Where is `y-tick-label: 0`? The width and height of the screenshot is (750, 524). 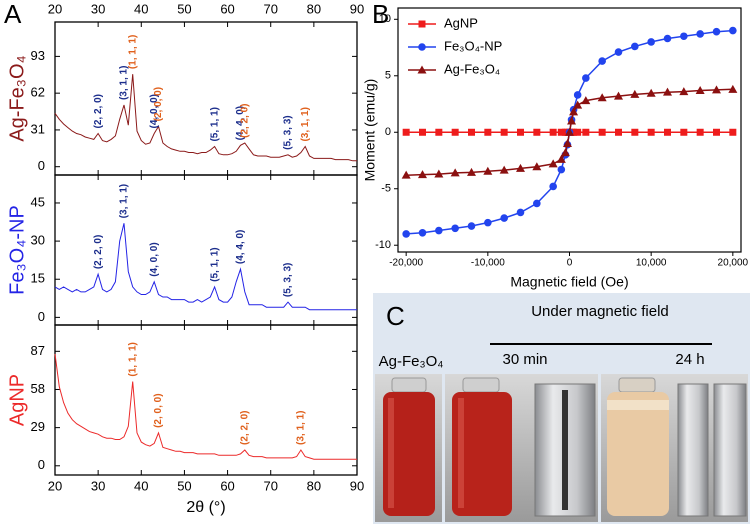
y-tick-label: 0 is located at coordinates (41, 316).